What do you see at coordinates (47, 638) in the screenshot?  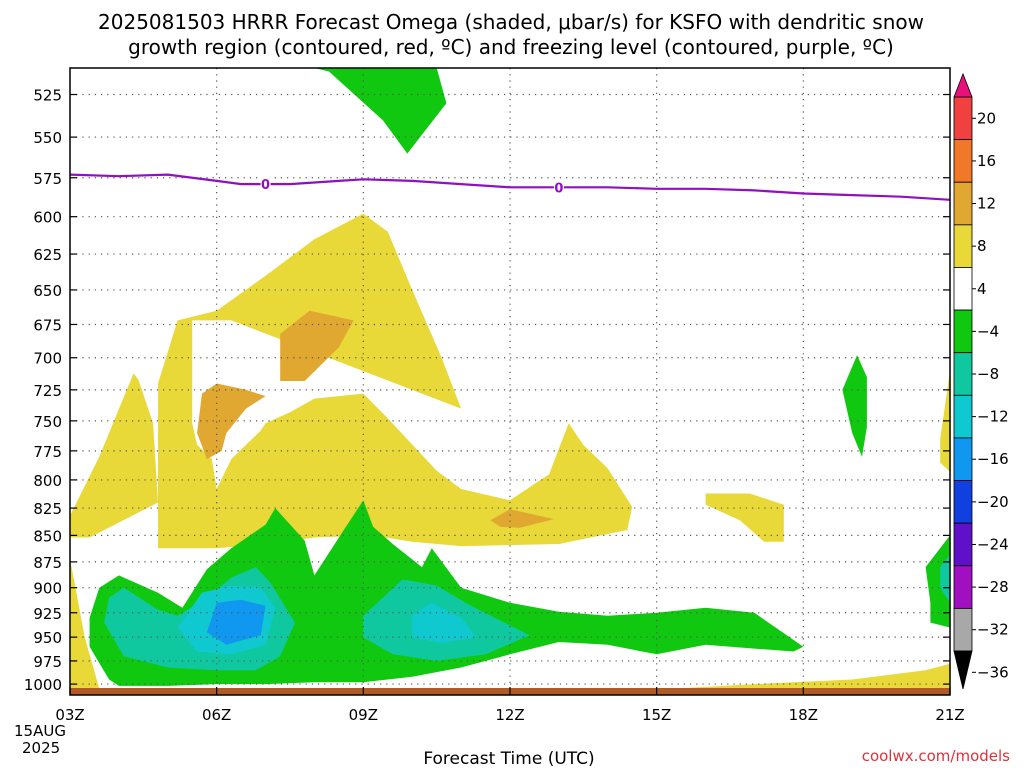 I see `y-tick-label: 950` at bounding box center [47, 638].